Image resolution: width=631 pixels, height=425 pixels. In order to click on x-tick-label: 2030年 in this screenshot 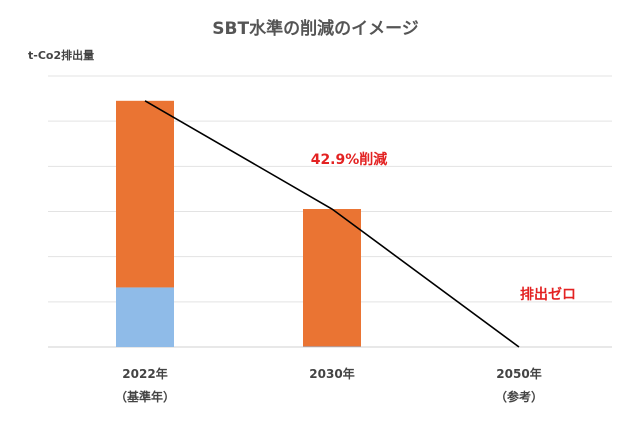, I will do `click(331, 373)`.